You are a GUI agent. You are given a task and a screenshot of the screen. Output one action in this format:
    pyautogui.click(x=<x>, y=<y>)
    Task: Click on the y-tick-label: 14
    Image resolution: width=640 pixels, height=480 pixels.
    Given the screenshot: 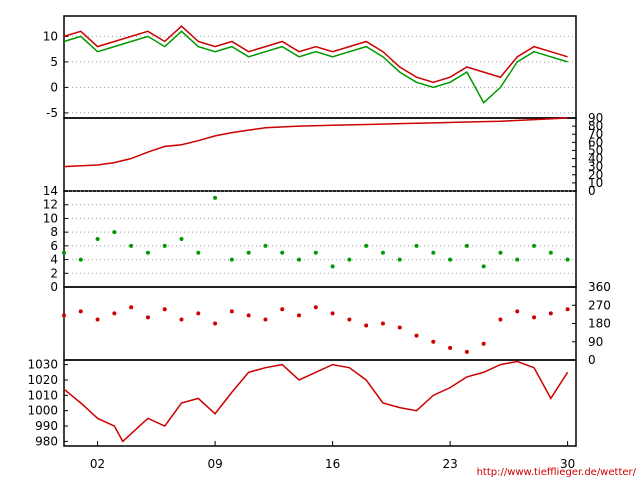 What is the action you would take?
    pyautogui.click(x=50, y=191)
    